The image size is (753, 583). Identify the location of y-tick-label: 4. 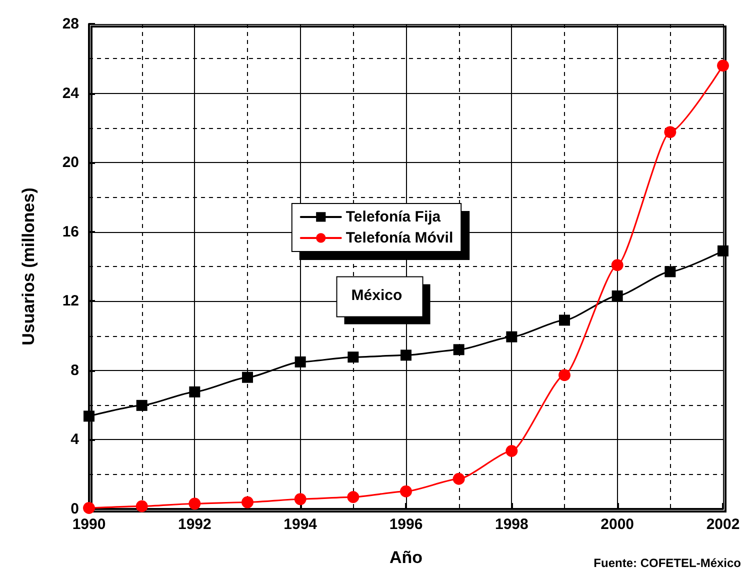
(75, 439).